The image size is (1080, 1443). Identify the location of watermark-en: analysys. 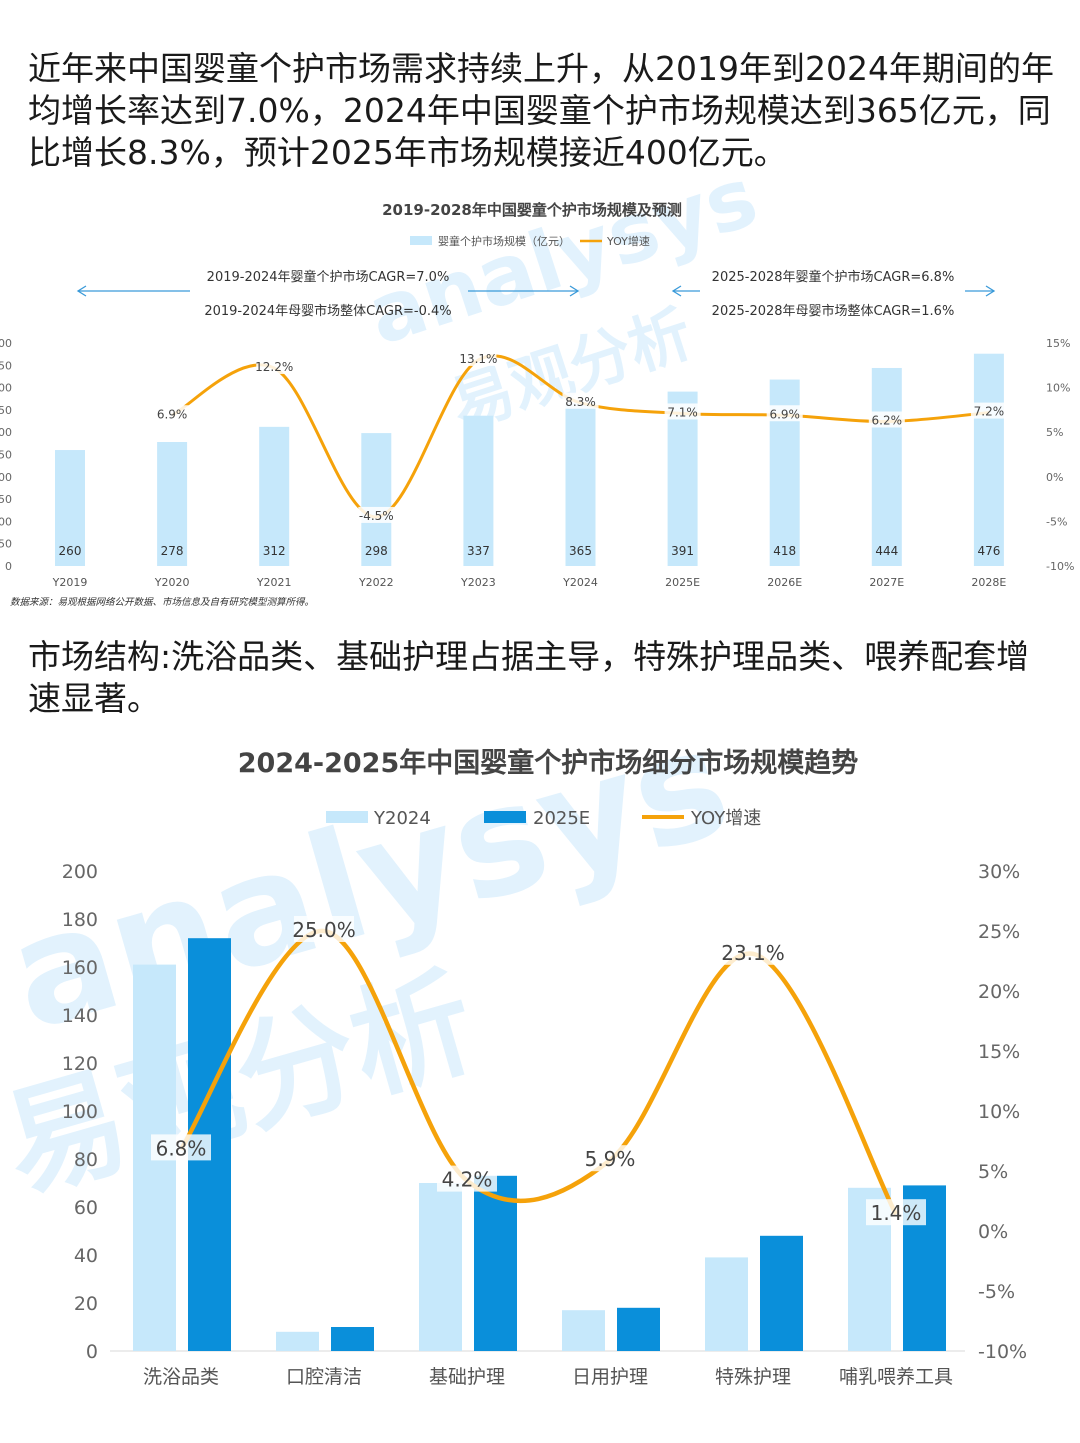
(562, 257).